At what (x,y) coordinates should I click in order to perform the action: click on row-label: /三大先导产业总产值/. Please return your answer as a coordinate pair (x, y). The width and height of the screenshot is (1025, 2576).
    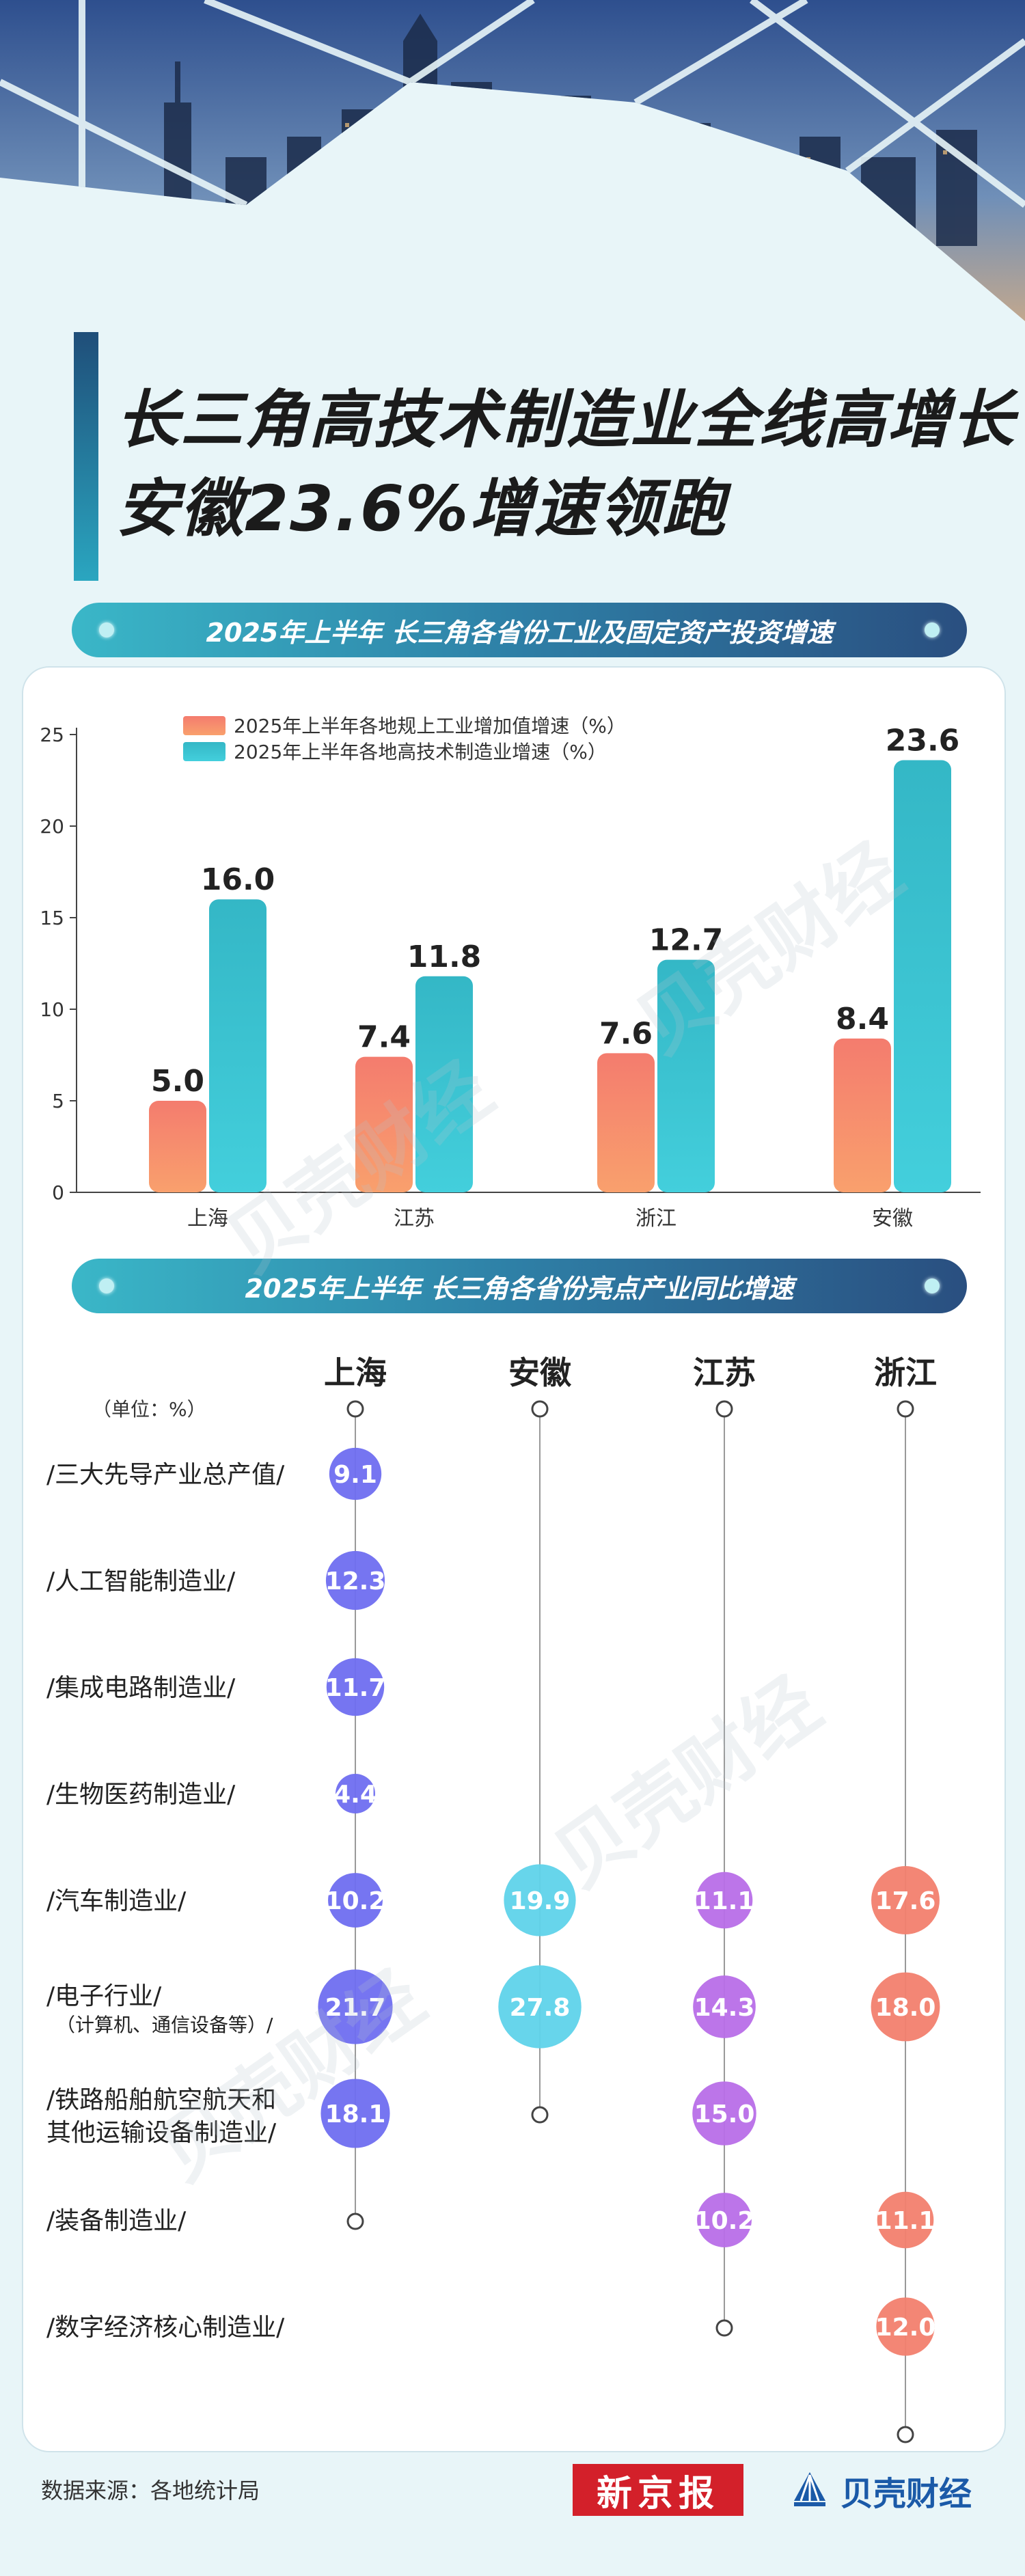
    Looking at the image, I should click on (165, 1475).